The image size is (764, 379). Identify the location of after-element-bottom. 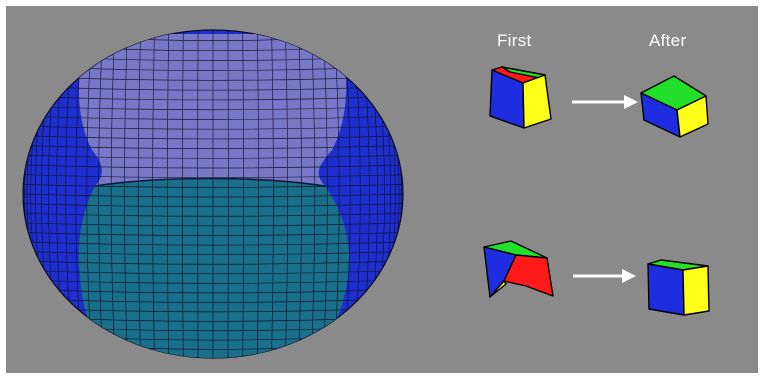
(678, 287).